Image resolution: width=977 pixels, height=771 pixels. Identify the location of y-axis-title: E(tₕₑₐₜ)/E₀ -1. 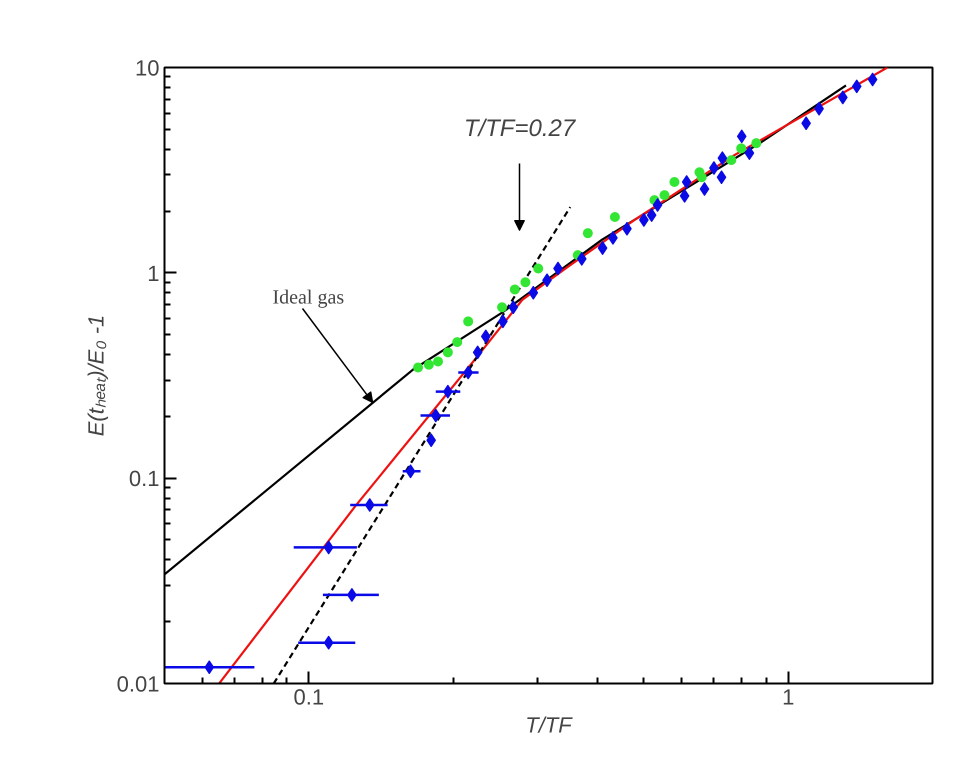
(96, 375).